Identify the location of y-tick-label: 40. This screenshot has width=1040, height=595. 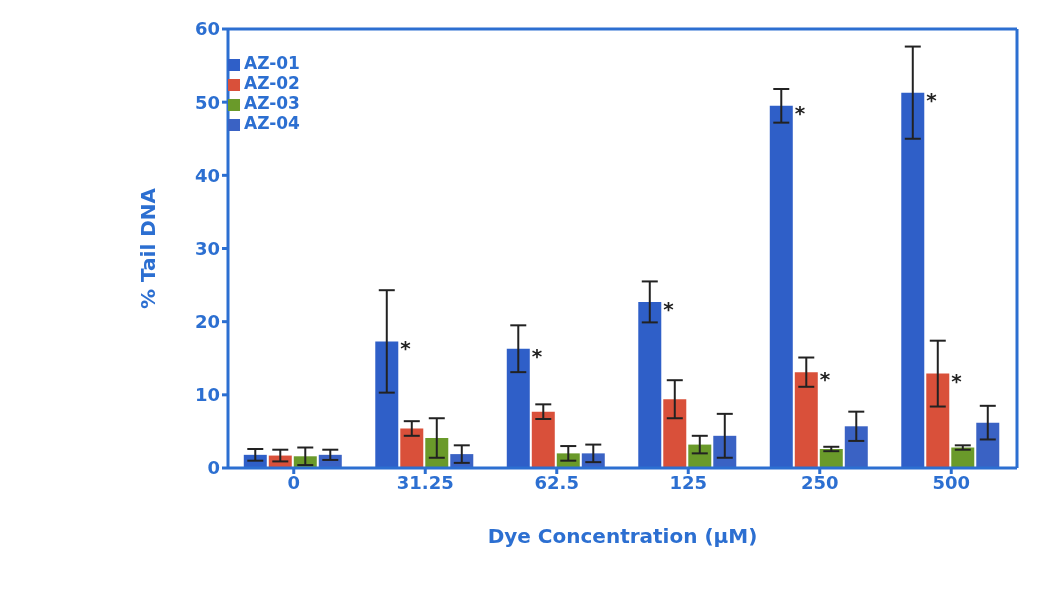
(207, 175).